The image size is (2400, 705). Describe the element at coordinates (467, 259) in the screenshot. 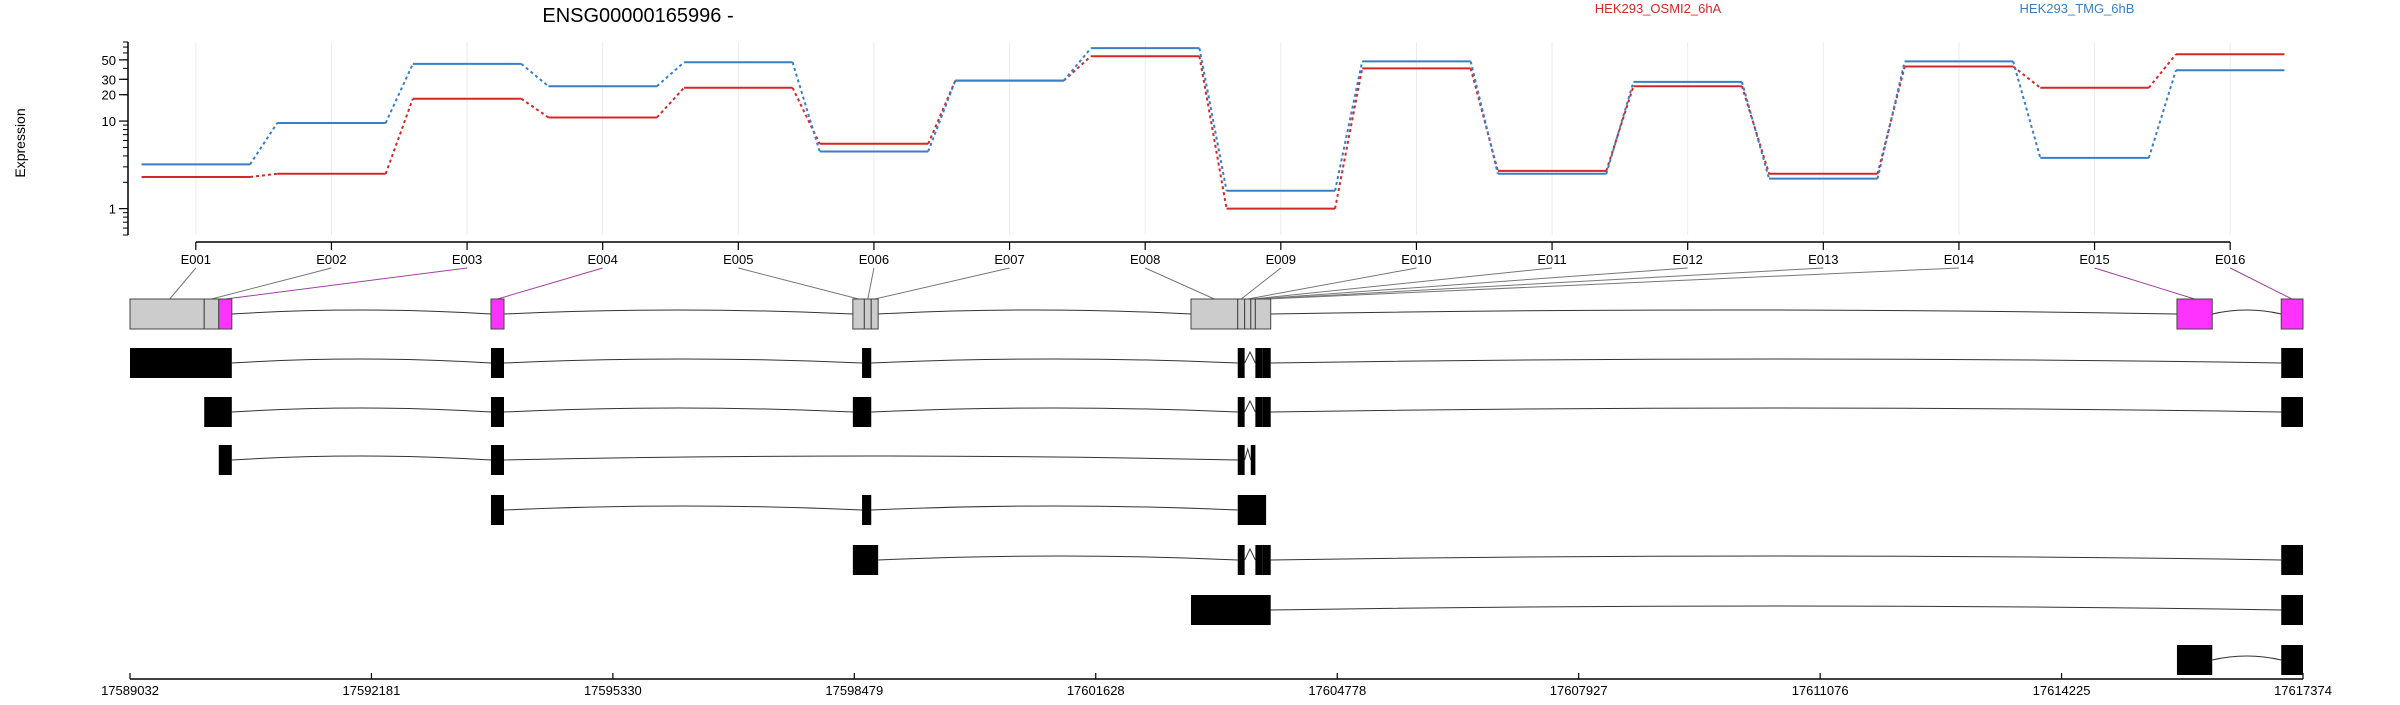

I see `x-tick-label: E003` at that location.